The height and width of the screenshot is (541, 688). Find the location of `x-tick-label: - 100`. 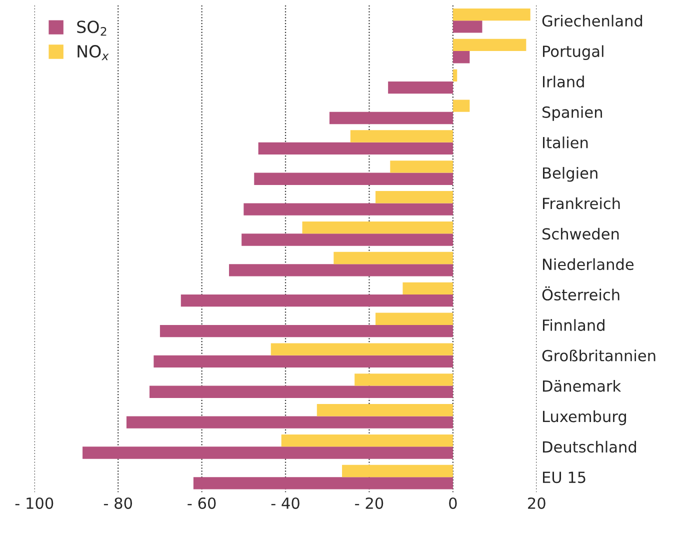

x-tick-label: - 100 is located at coordinates (34, 503).